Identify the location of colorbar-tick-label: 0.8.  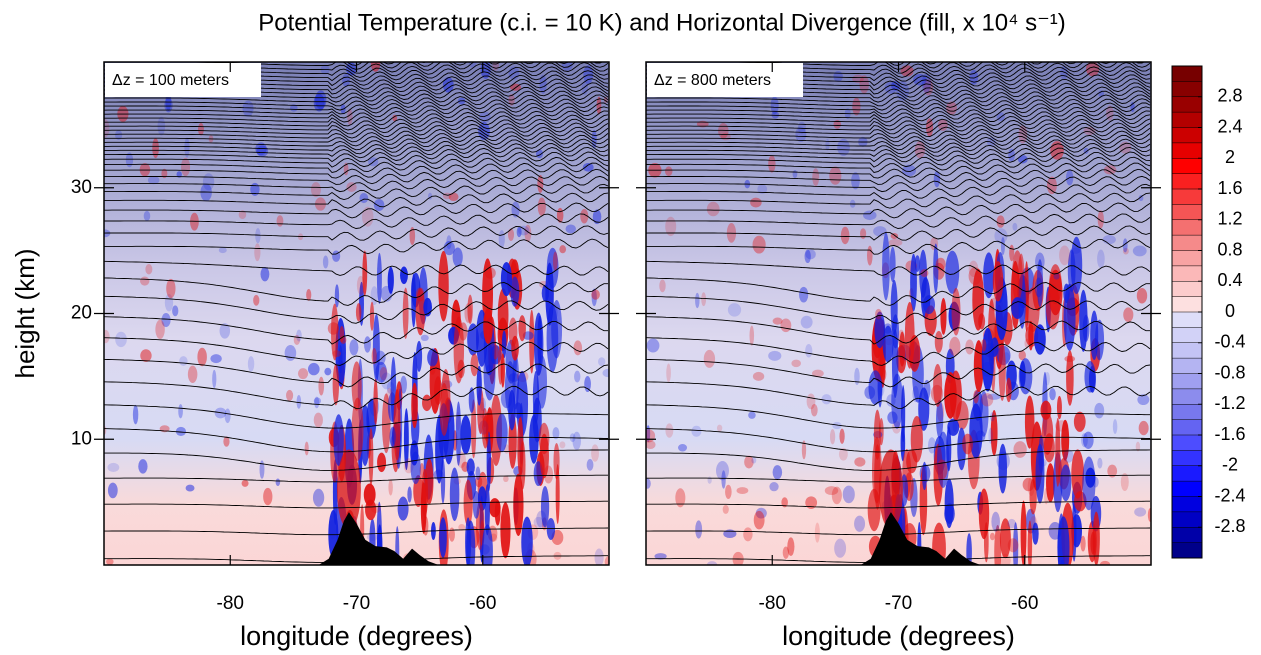
(1229, 249).